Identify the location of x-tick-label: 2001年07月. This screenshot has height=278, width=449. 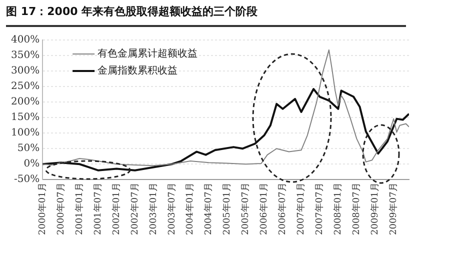
(98, 209).